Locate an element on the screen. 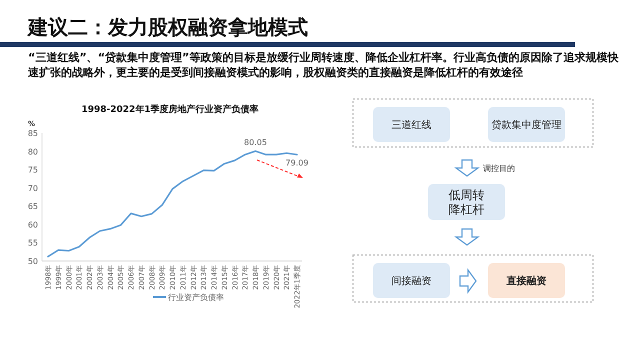  text: 降杠杆 is located at coordinates (466, 209).